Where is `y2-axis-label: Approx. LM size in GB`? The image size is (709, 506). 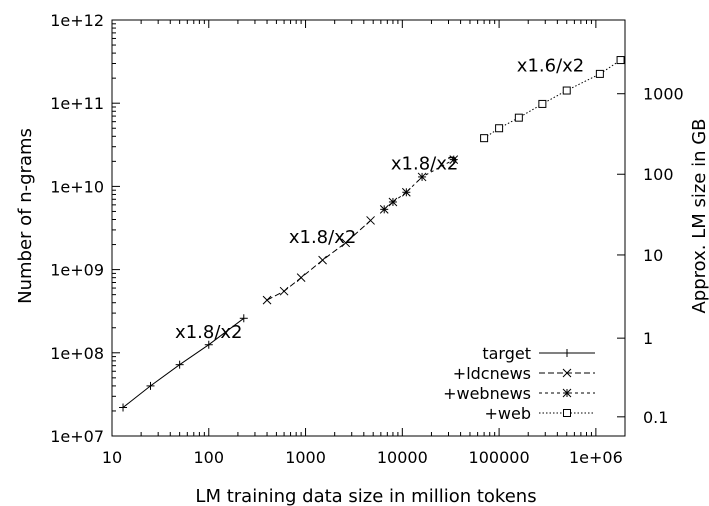
y2-axis-label: Approx. LM size in GB is located at coordinates (699, 215).